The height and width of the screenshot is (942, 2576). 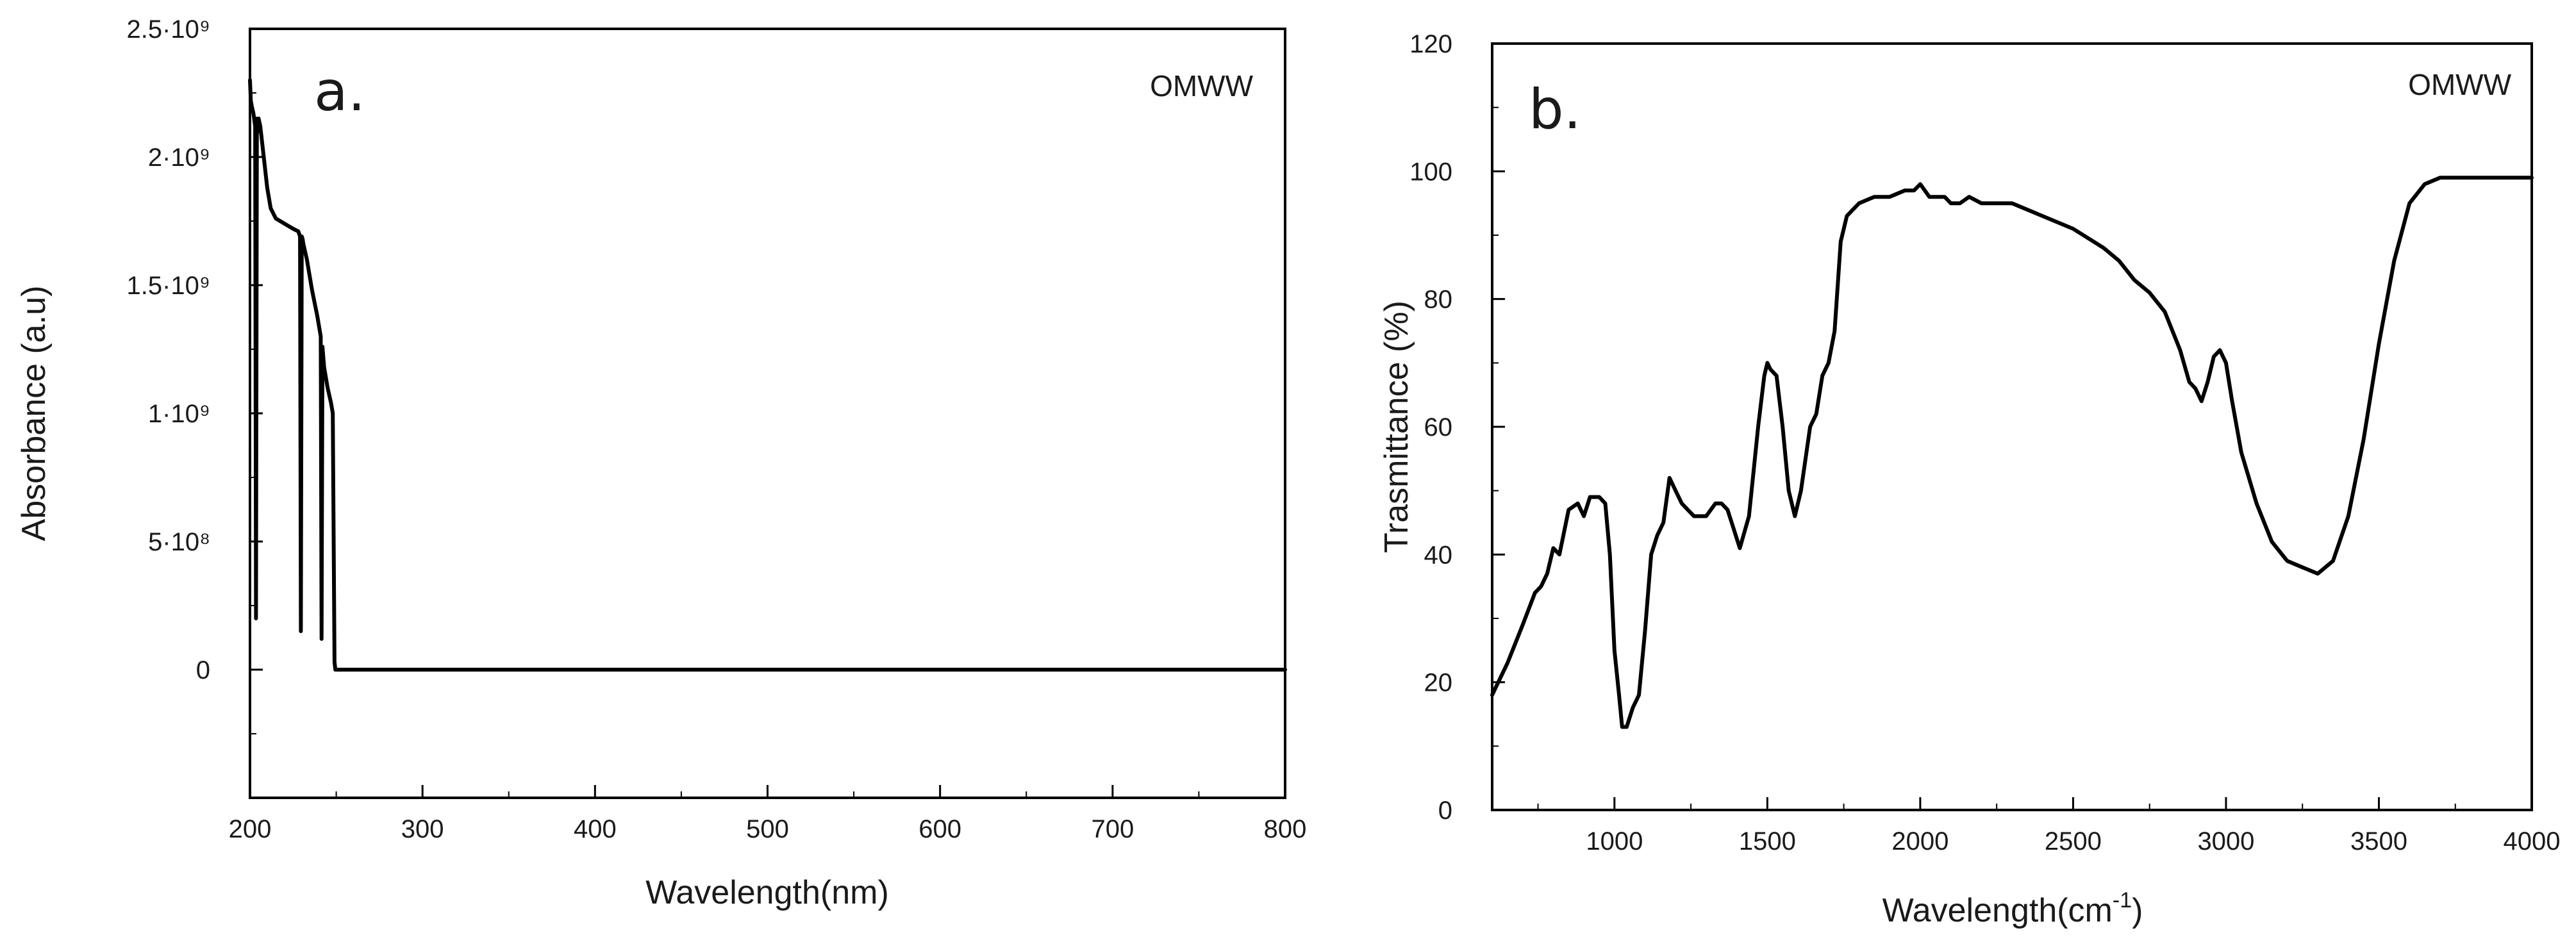 What do you see at coordinates (179, 542) in the screenshot?
I see `y-tick-label: 5·10⁸` at bounding box center [179, 542].